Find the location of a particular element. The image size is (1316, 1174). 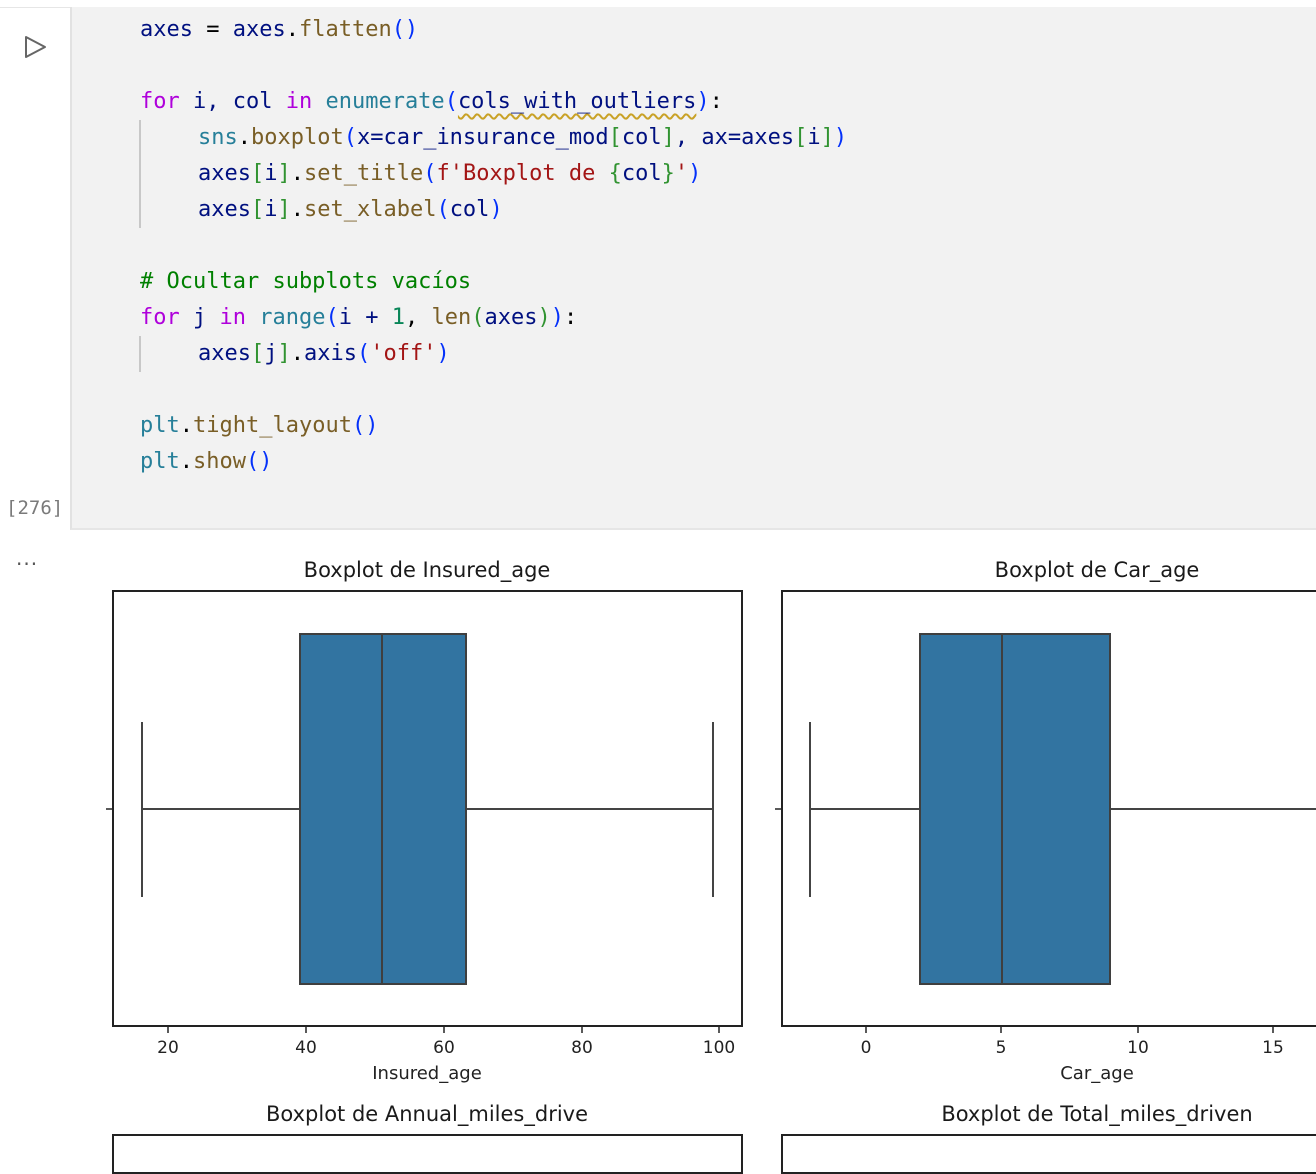

code-line-10: axes[j].axis('off') is located at coordinates (324, 353).